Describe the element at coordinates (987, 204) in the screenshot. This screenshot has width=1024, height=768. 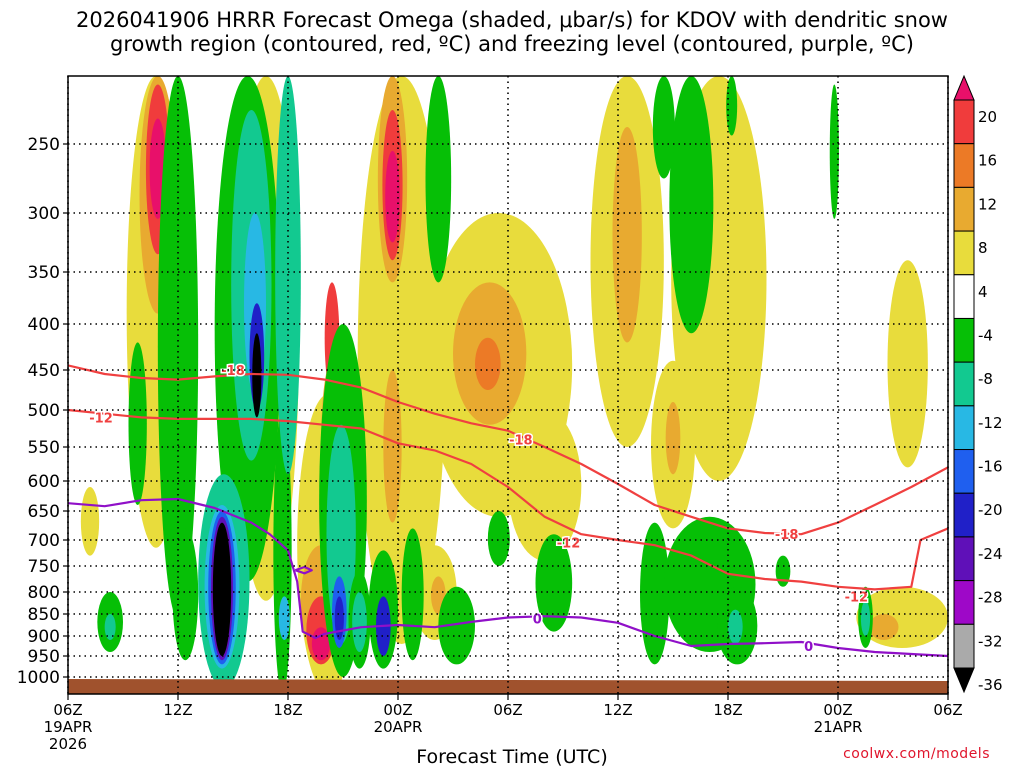
I see `colorbar-label-2: 12` at that location.